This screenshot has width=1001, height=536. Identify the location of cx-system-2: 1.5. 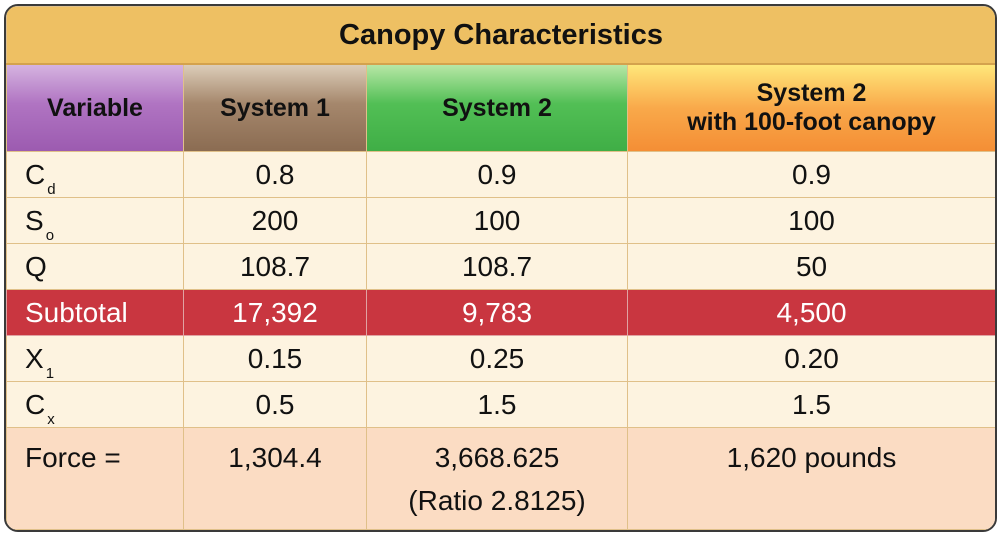
(497, 404).